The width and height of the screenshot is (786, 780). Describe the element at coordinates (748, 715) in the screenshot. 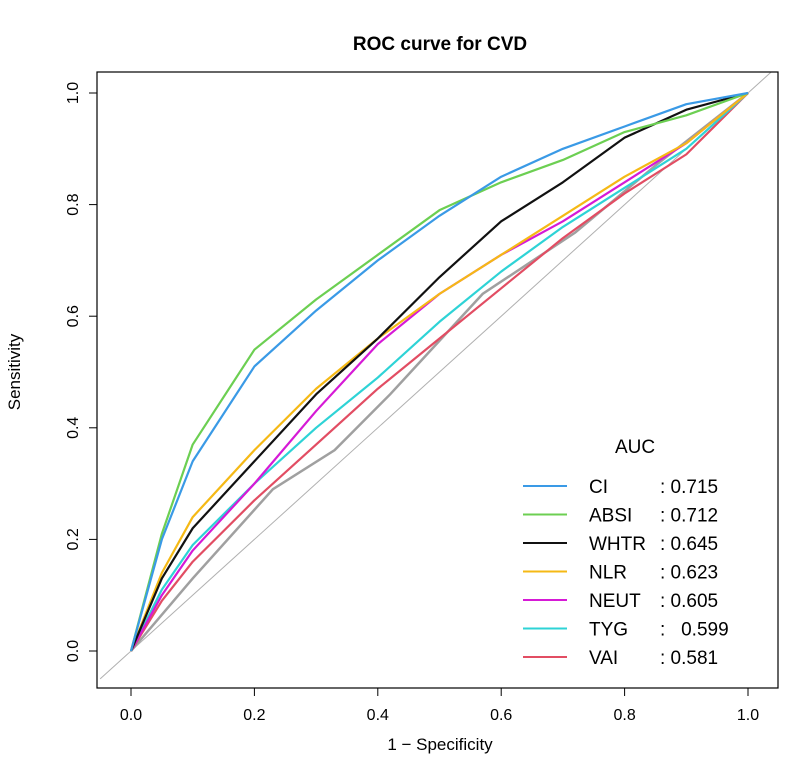

I see `x-tick-label: 1.0` at that location.